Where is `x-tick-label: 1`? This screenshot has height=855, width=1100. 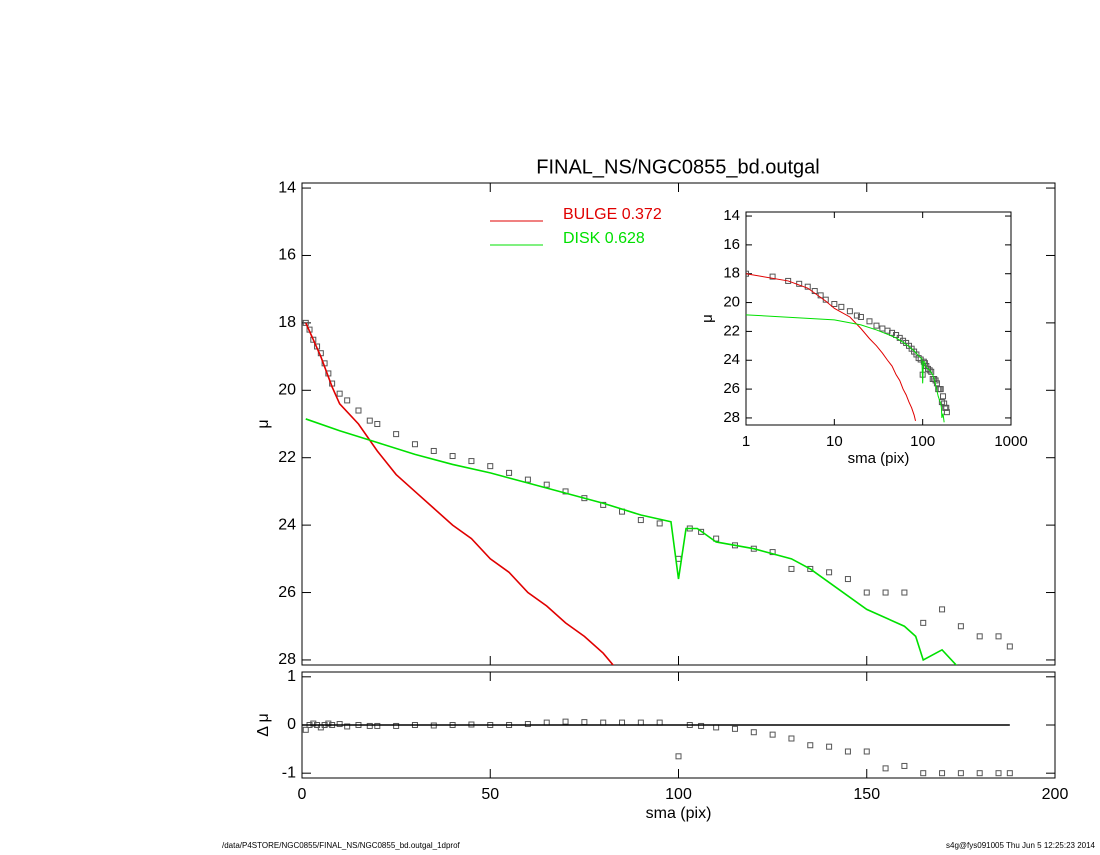
x-tick-label: 1 is located at coordinates (746, 441).